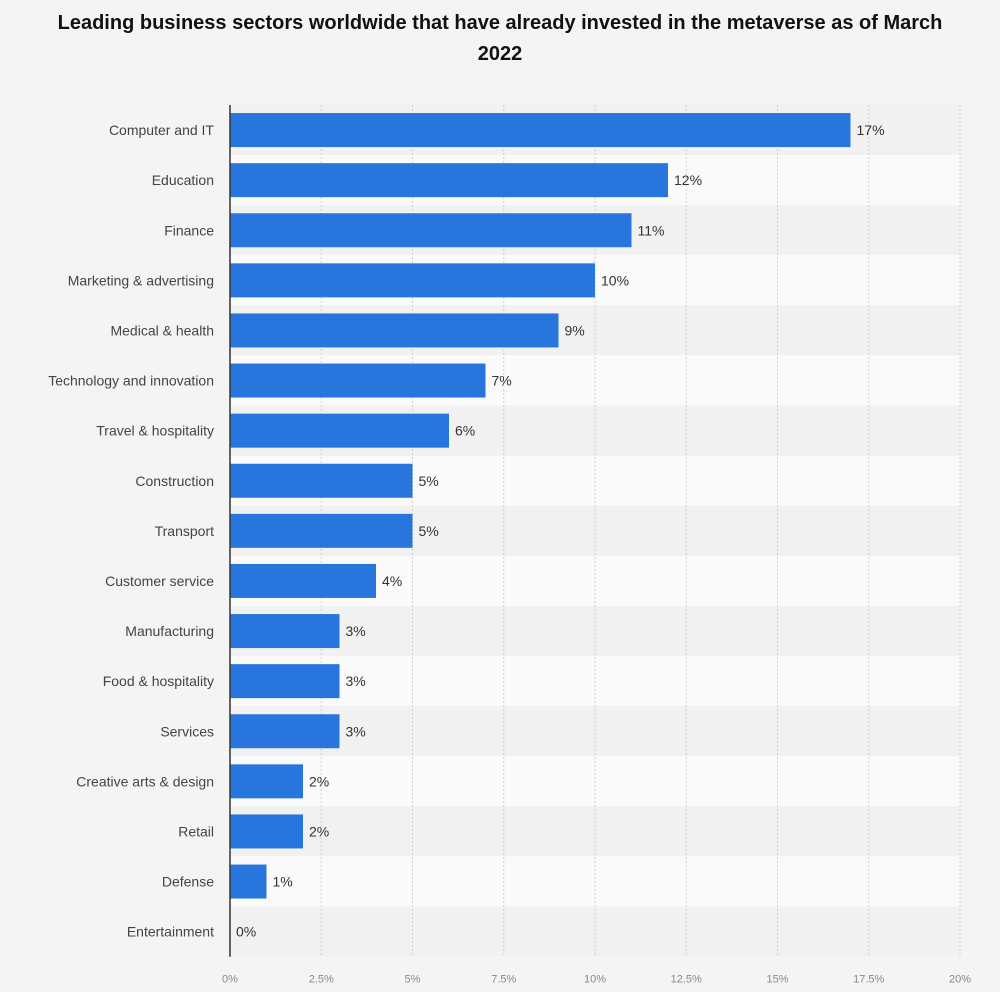 The width and height of the screenshot is (1000, 992). I want to click on x-tick-label: 10%, so click(595, 980).